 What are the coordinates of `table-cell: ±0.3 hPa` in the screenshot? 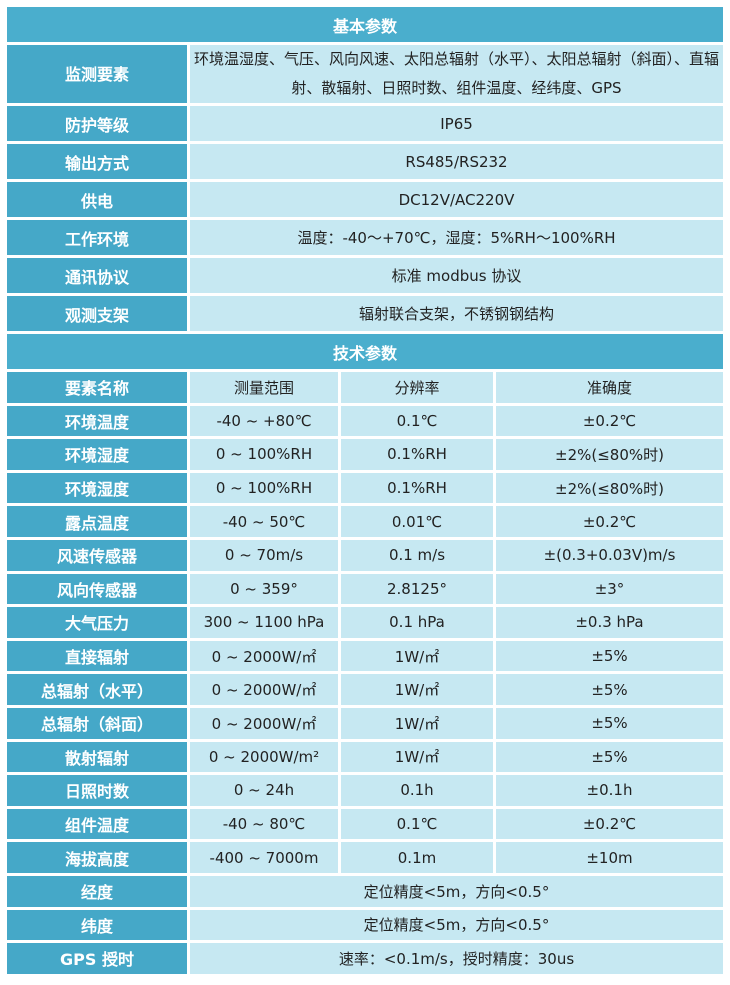 It's located at (609, 622).